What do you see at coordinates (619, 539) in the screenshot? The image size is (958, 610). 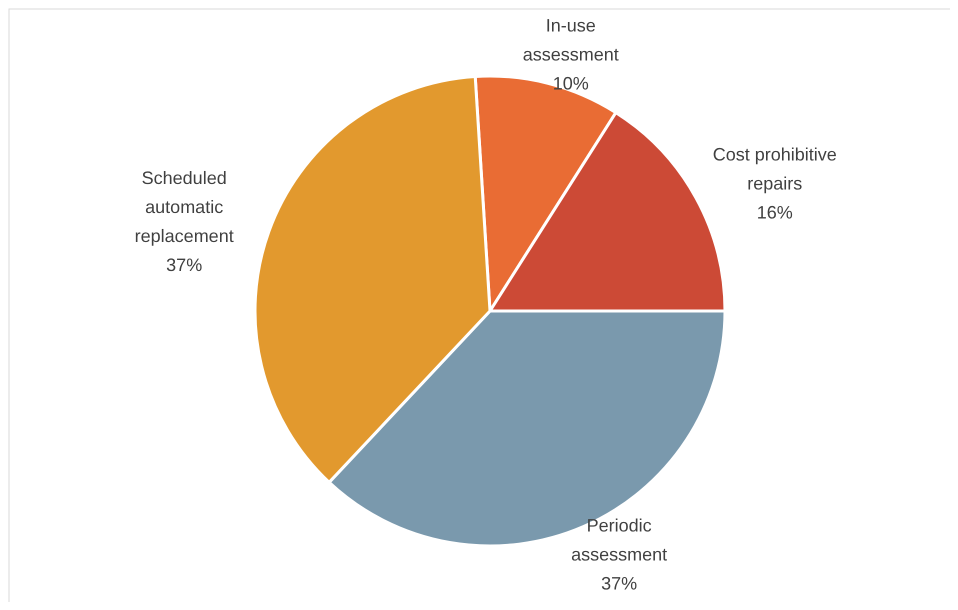 I see `slice-label: Periodic assessment` at bounding box center [619, 539].